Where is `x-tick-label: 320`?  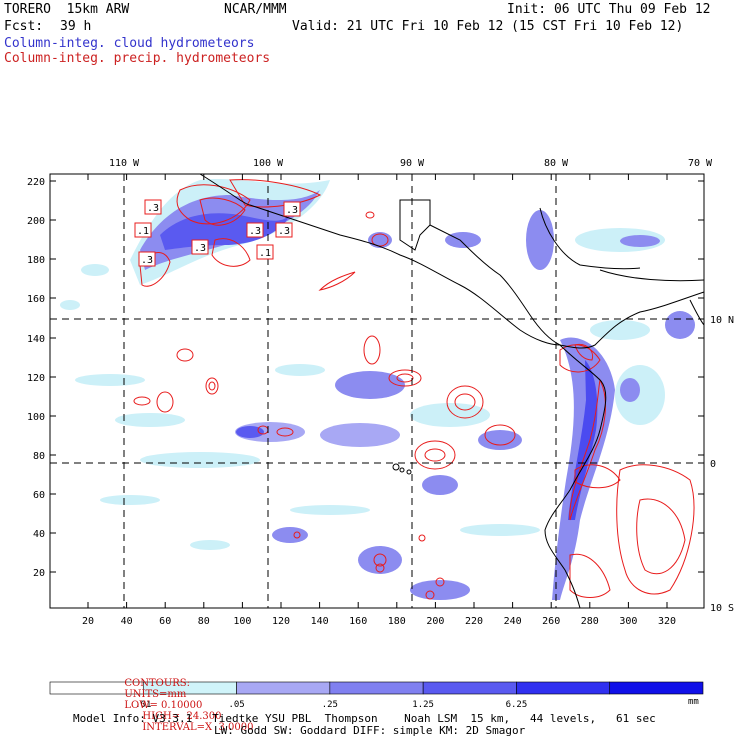
x-tick-label: 320 is located at coordinates (667, 621).